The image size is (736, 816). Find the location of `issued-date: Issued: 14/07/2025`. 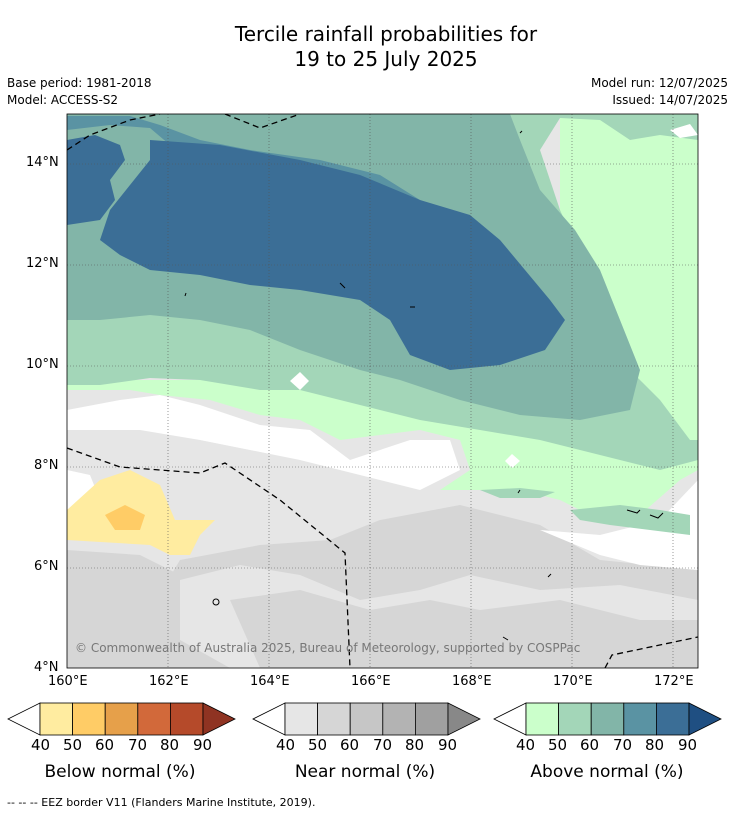

issued-date: Issued: 14/07/2025 is located at coordinates (670, 100).